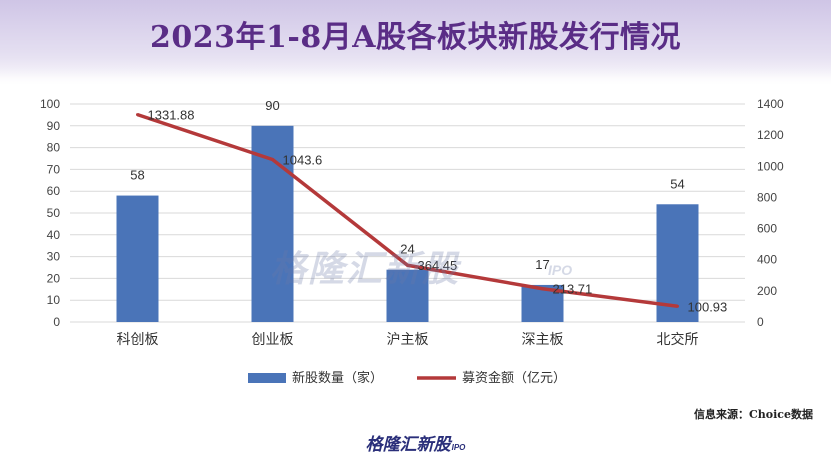 The width and height of the screenshot is (831, 472). I want to click on x-tick-label: 沪主板, so click(408, 340).